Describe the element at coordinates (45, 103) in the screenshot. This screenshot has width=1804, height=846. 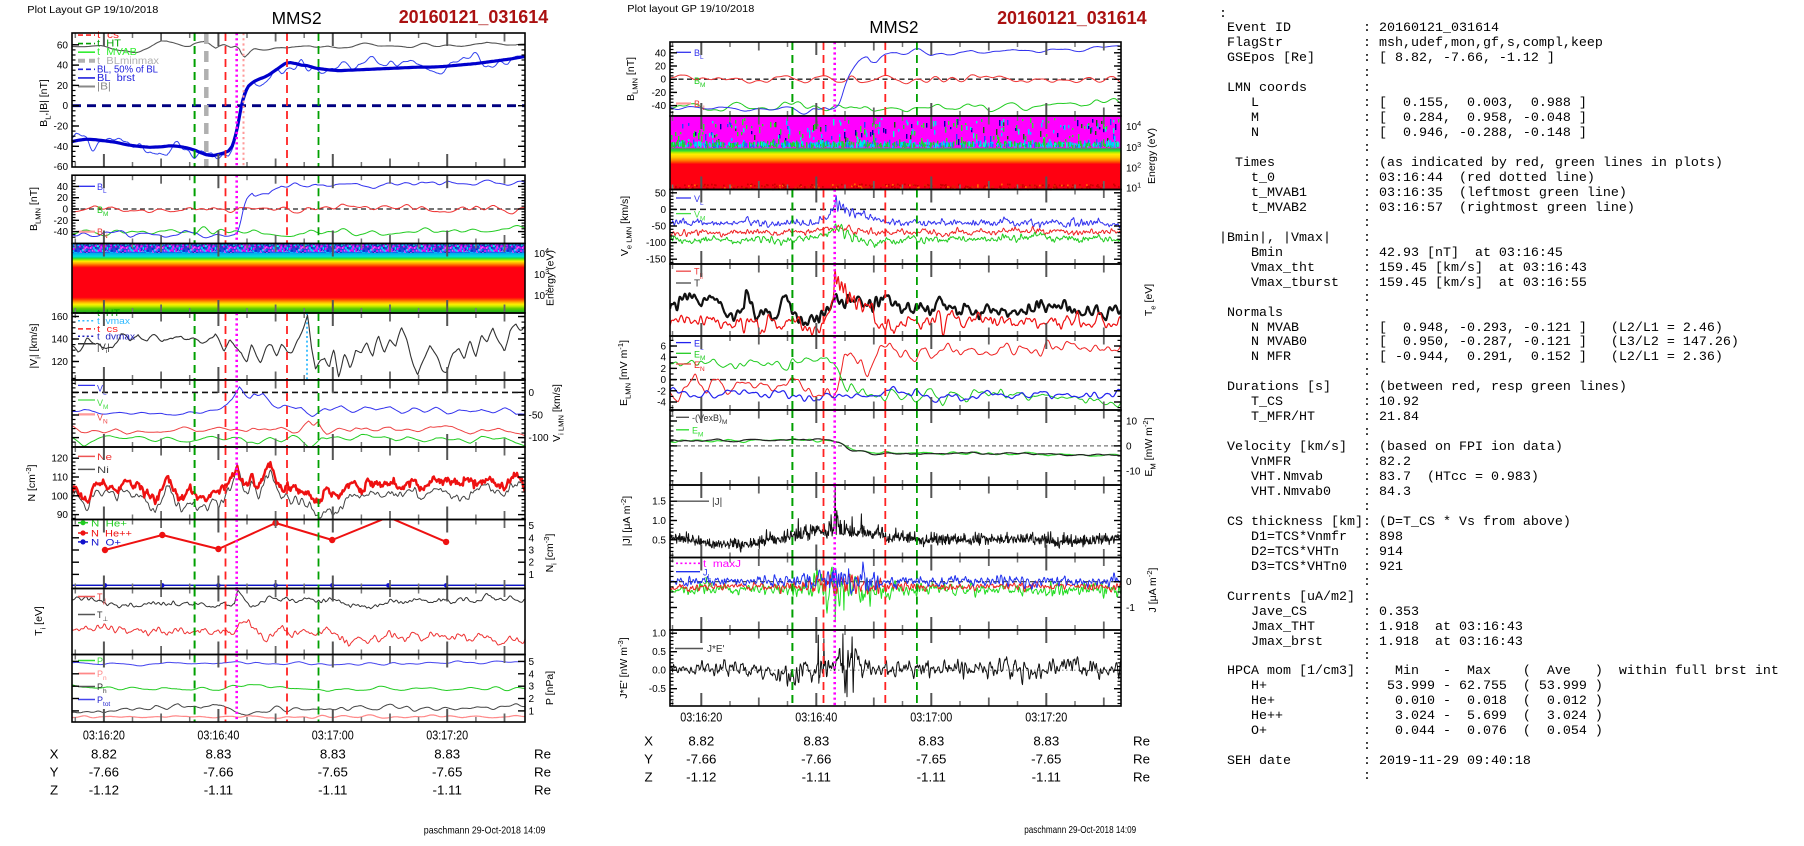
I see `svg-text: BL,|B| [nT]` at that location.